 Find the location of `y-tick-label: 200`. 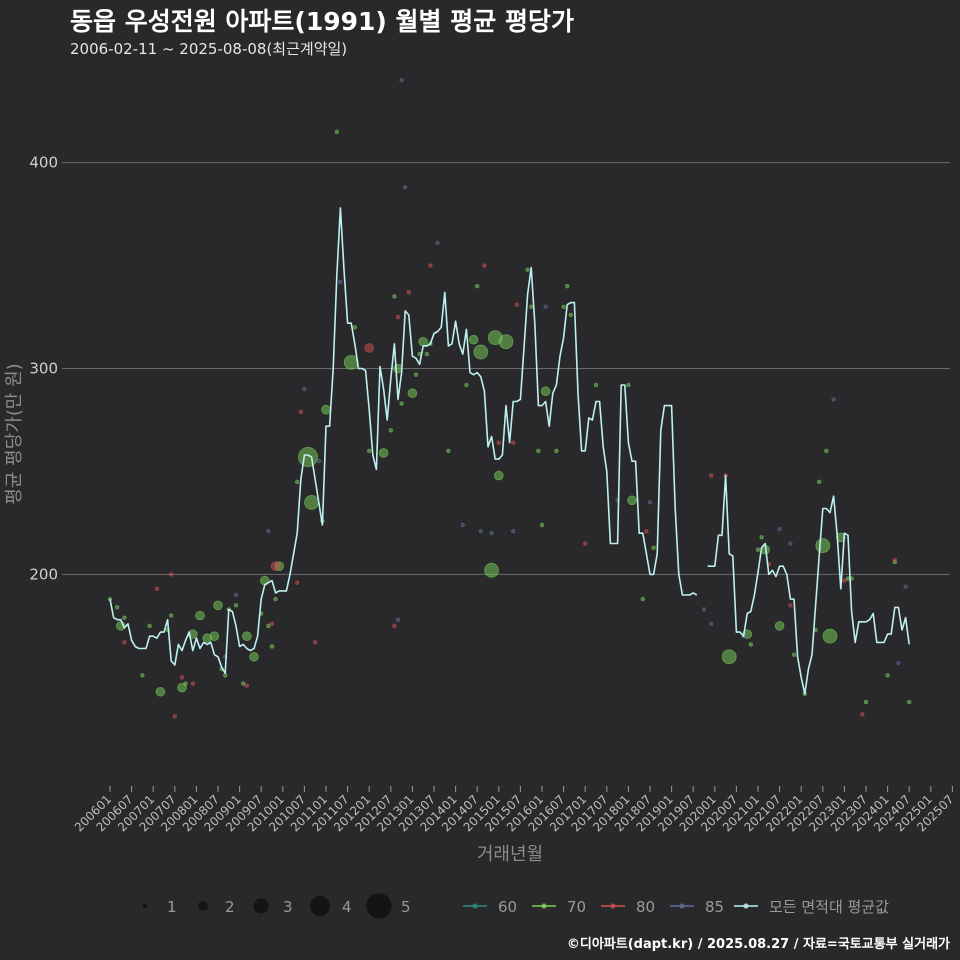

y-tick-label: 200 is located at coordinates (43, 574).